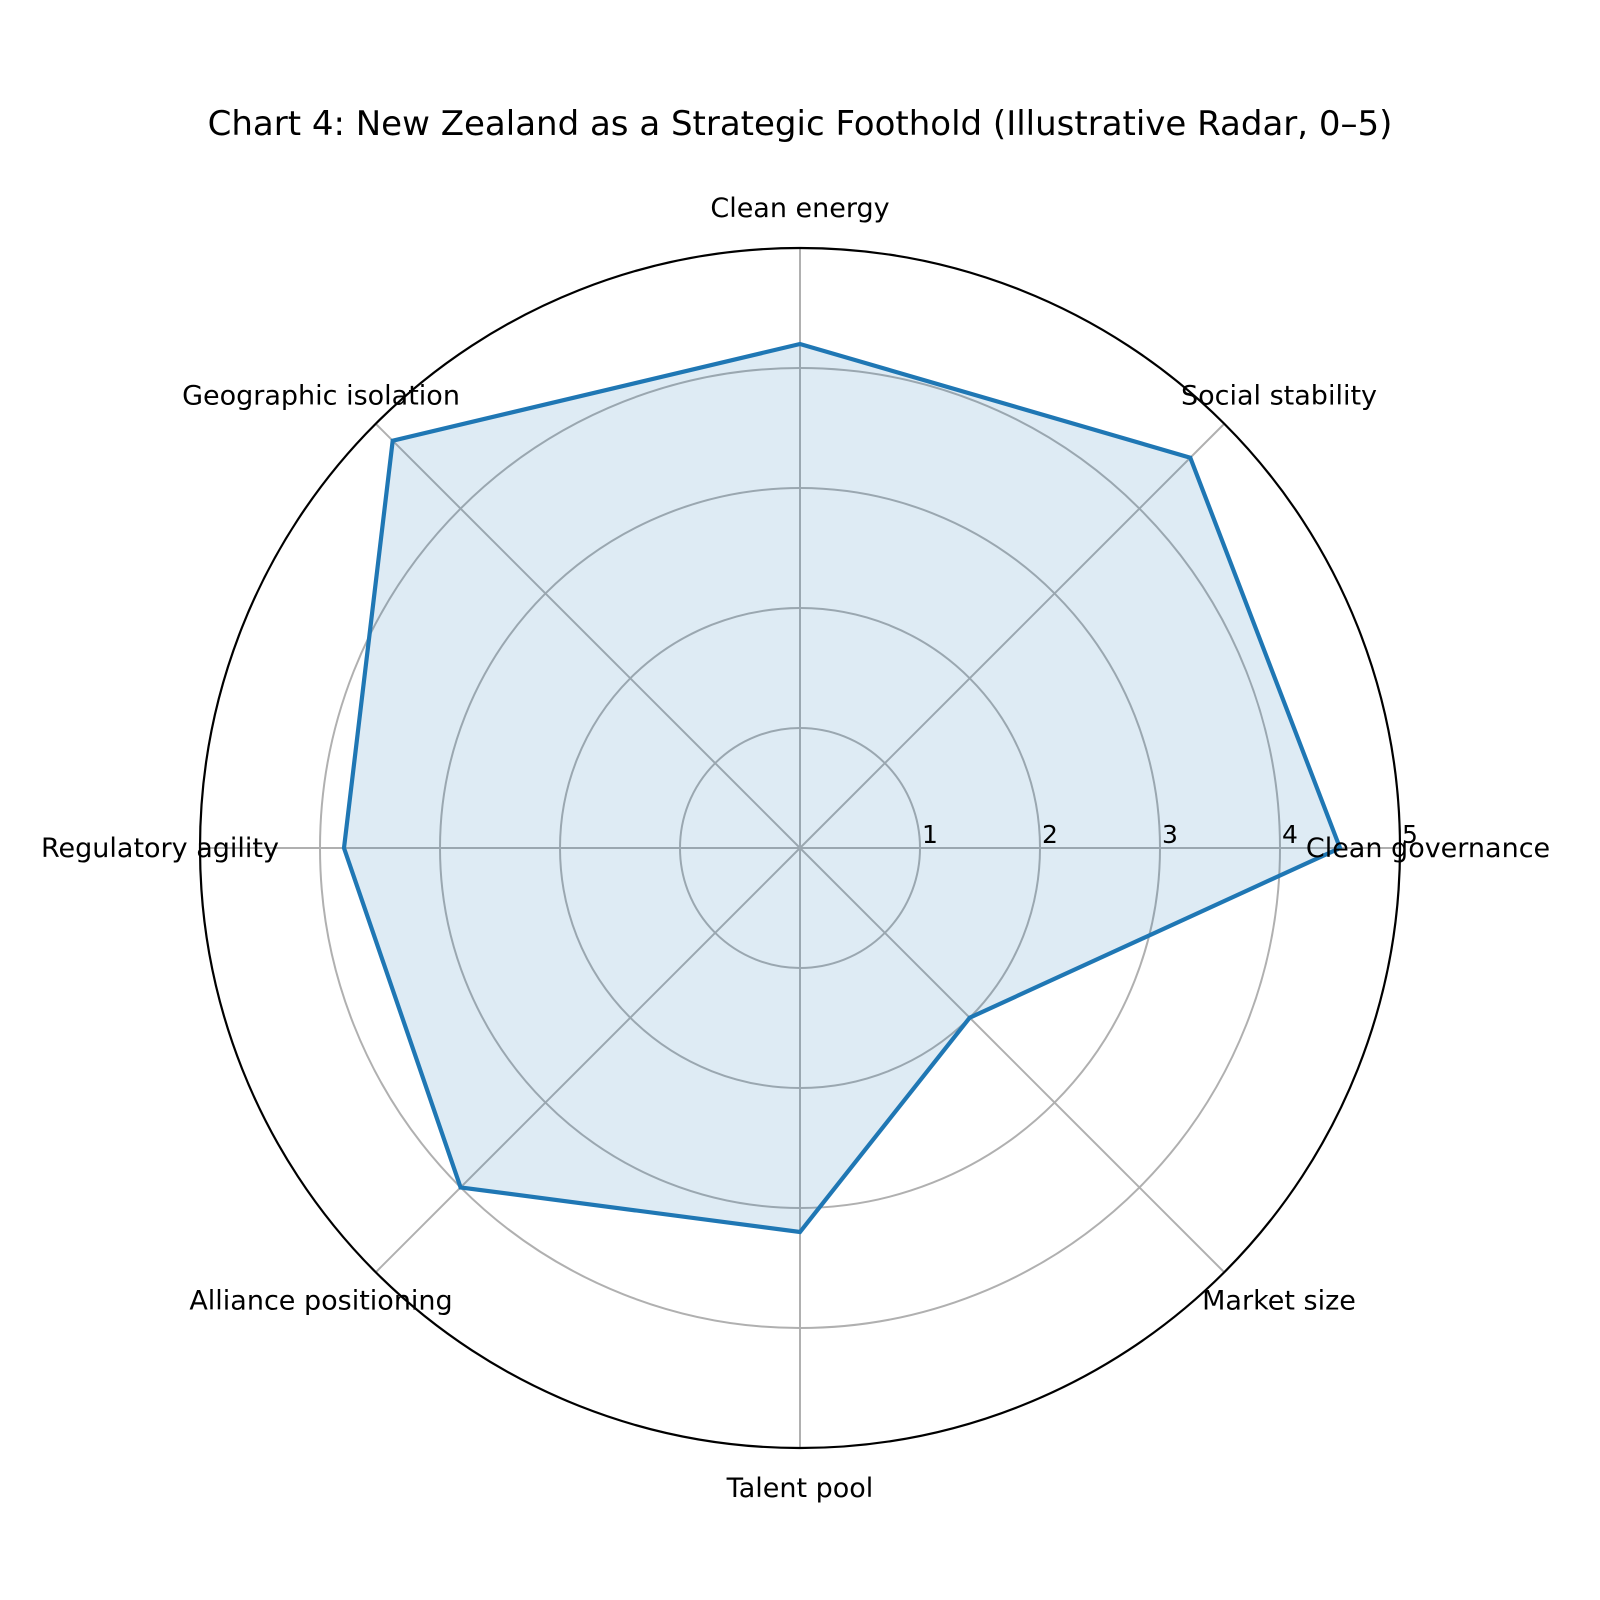  I want to click on radial-tick-label: 2, so click(1050, 834).